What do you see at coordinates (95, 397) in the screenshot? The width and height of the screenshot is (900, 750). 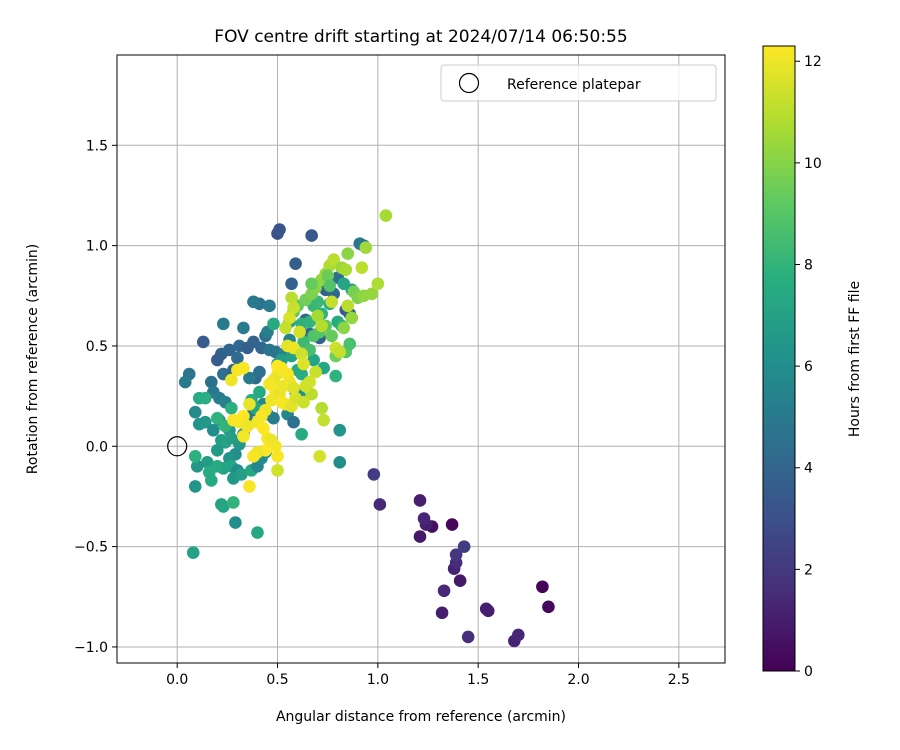 I see `y-axis-ticks: −1.0 −0.5 0.0 0.5 1.0 1.5` at bounding box center [95, 397].